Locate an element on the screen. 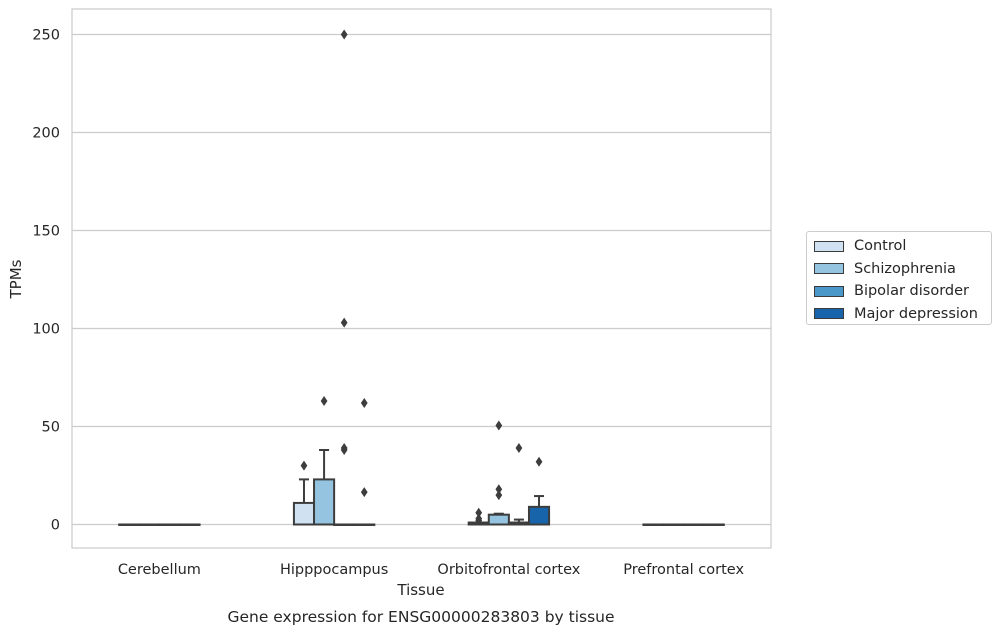 The width and height of the screenshot is (1002, 634). x-tick-label: Hipppocampus is located at coordinates (334, 570).